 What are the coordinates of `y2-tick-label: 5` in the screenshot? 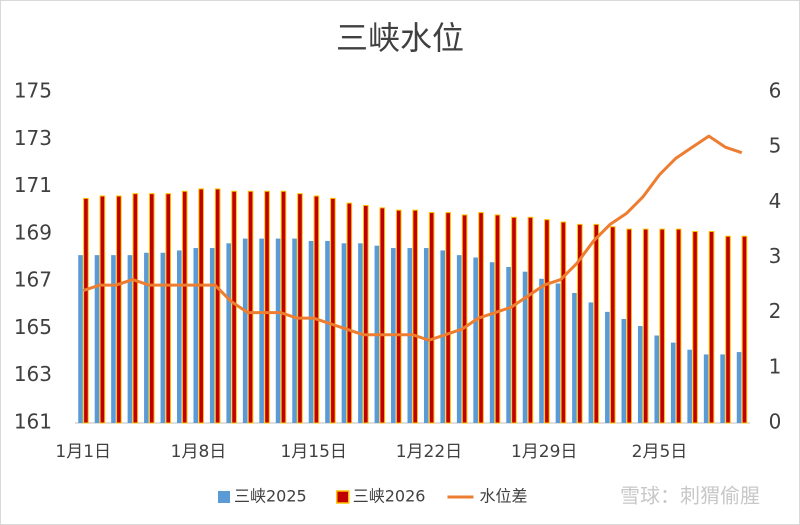 It's located at (775, 146).